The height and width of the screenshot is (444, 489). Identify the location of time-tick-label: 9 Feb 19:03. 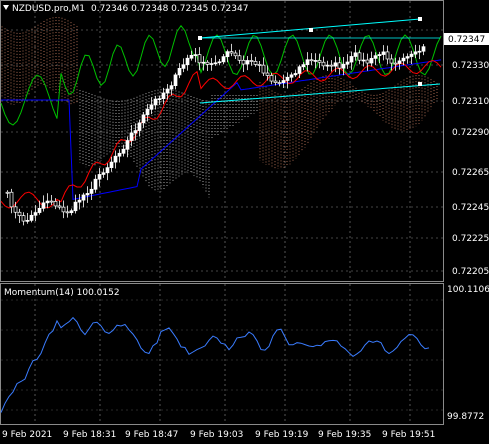
(216, 435).